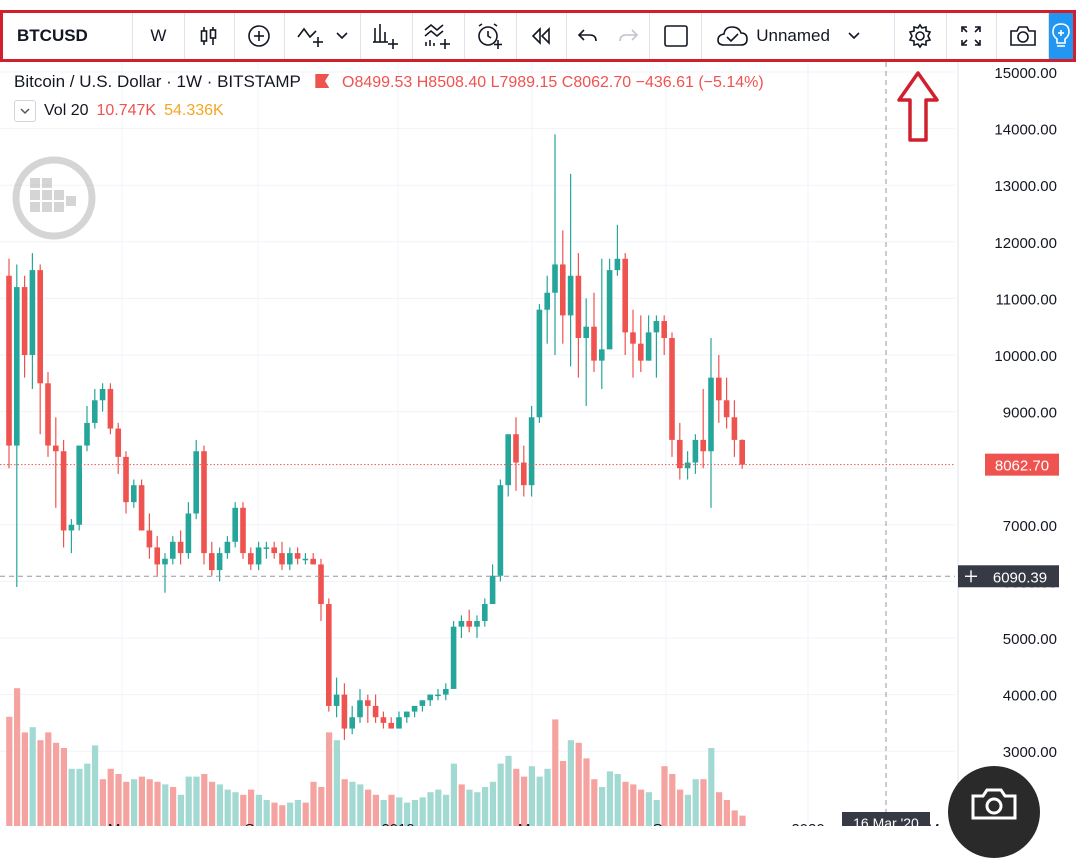  I want to click on alert-button, so click(491, 36).